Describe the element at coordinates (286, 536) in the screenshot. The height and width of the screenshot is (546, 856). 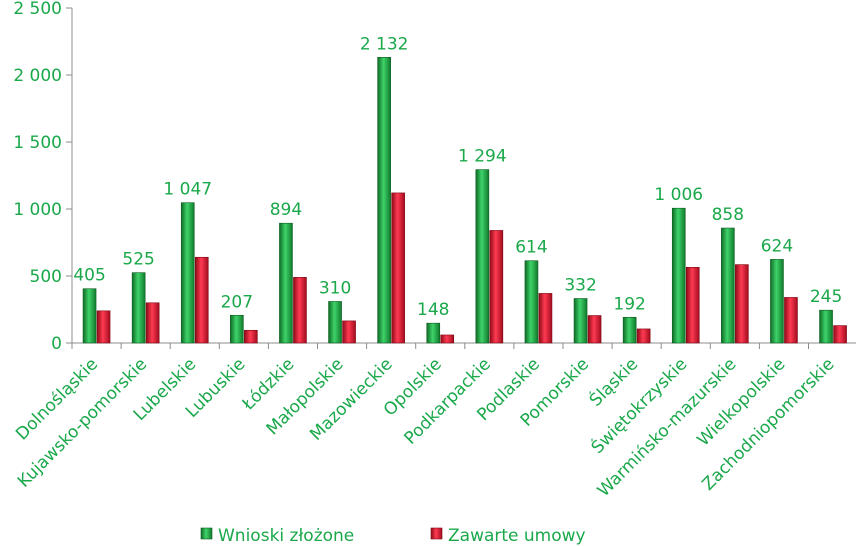
I see `legend-label-wnioski: Wnioski złożone` at that location.